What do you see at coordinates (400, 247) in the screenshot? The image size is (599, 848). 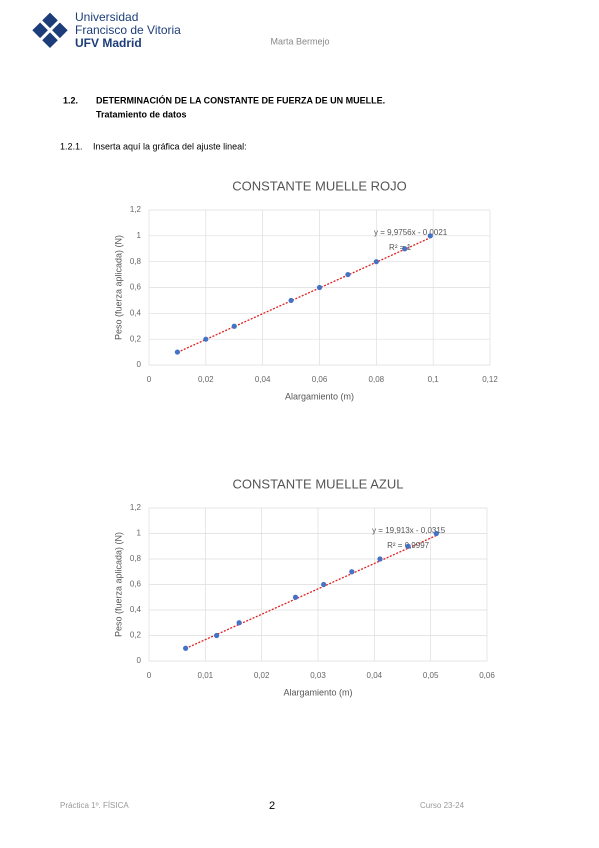 I see `trendline-equation: R² = 1` at bounding box center [400, 247].